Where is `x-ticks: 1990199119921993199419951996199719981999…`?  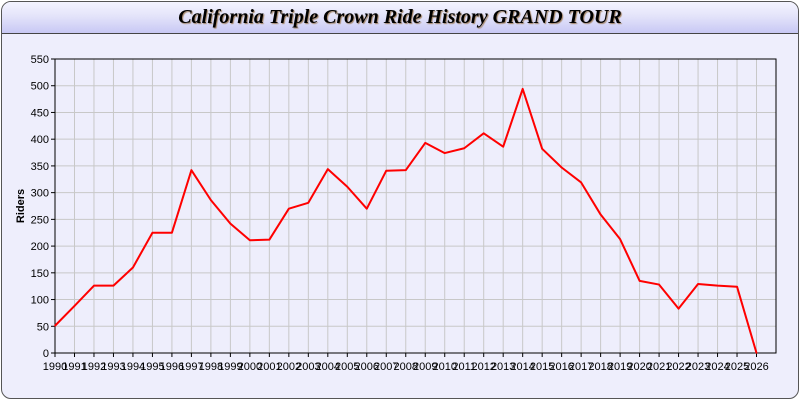
x-ticks: 1990199119921993199419951996199719981999… is located at coordinates (406, 363).